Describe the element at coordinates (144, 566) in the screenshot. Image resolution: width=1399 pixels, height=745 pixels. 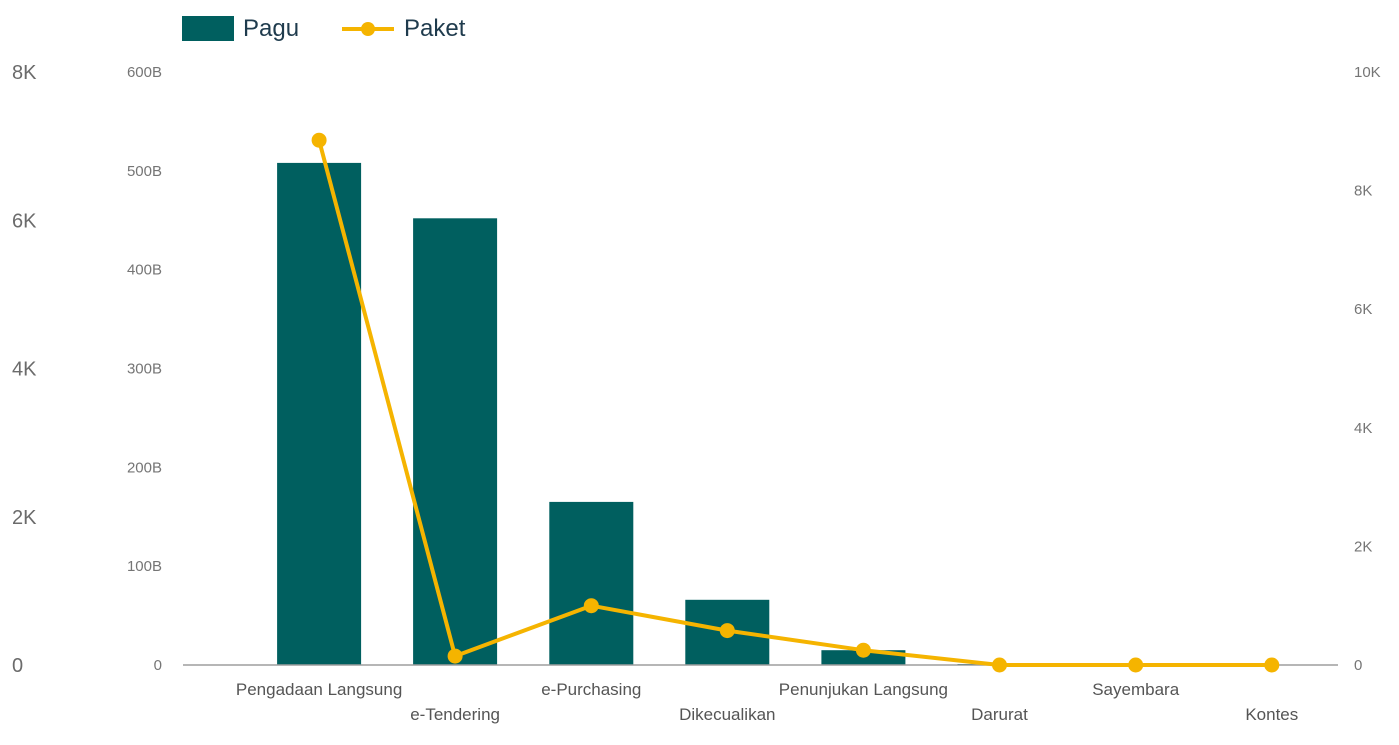
I see `left-tick-label: 100B` at that location.